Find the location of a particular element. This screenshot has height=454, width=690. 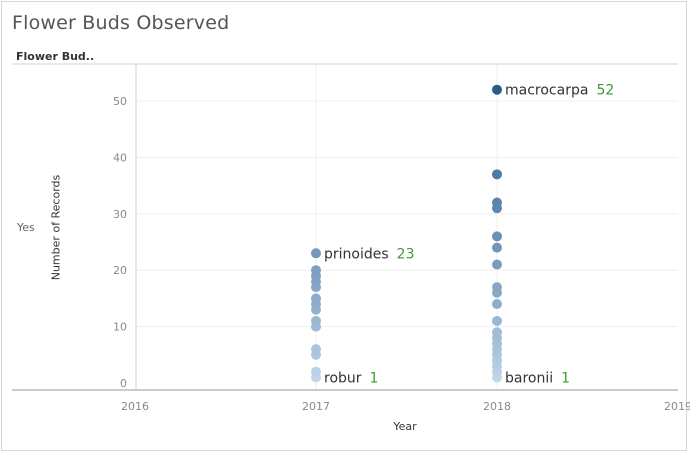

y-tick-label: 20 is located at coordinates (120, 270).